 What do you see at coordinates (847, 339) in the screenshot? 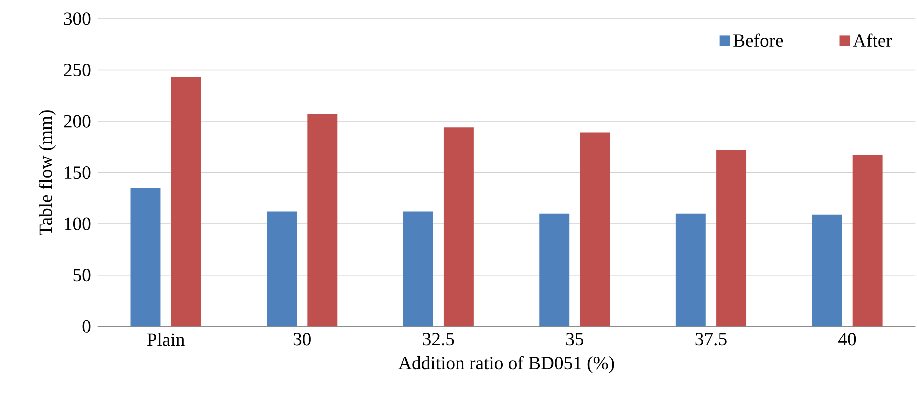
I see `x-tick-label: 40` at bounding box center [847, 339].